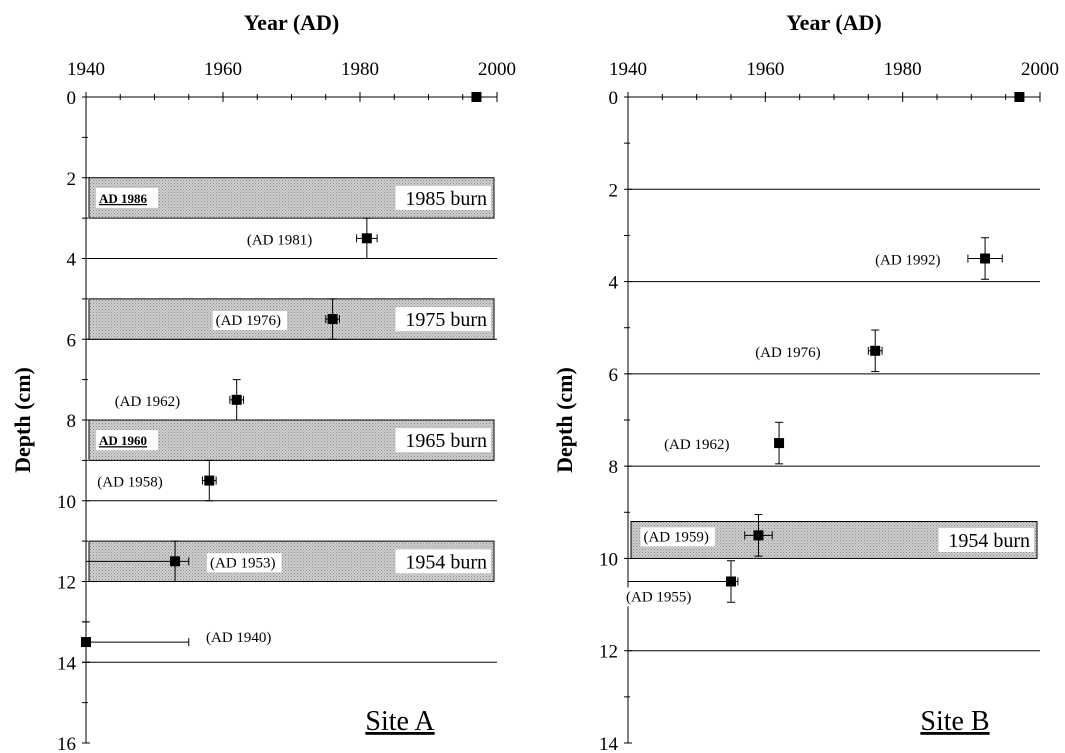 The image size is (1065, 753). I want to click on burn-label: 1985 burn, so click(446, 199).